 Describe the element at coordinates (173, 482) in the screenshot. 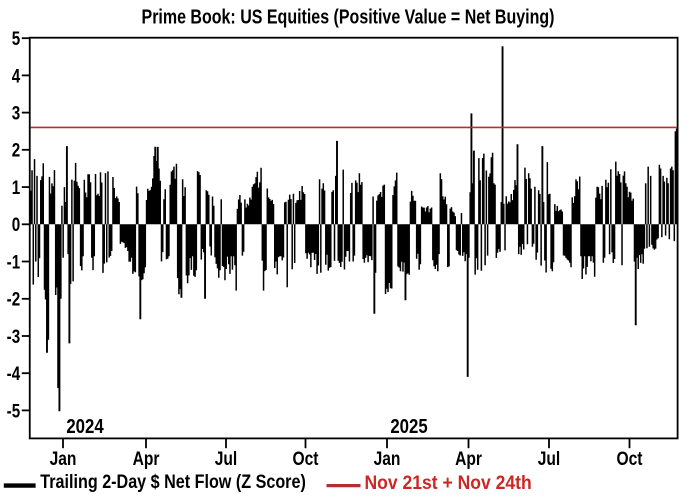

I see `svg-text:Trailing 2-Day $ Net Flow (Z S: Trailing 2-Day $ Net Flow (Z Score)` at that location.